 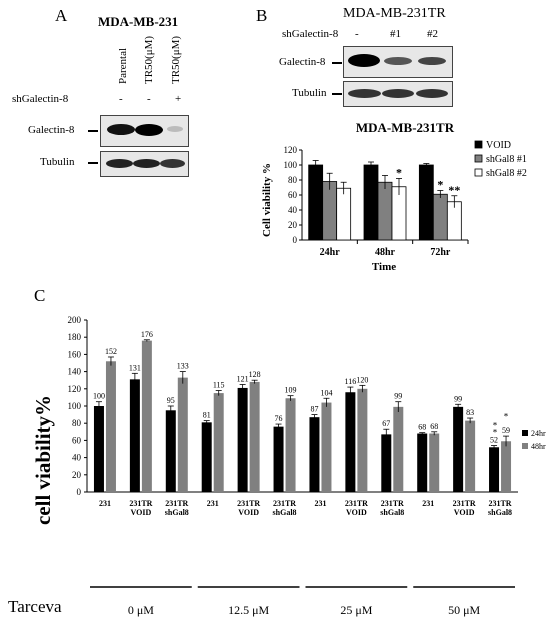 What do you see at coordinates (178, 99) in the screenshot?
I see `panel-a-sh-mark-3: +` at bounding box center [178, 99].